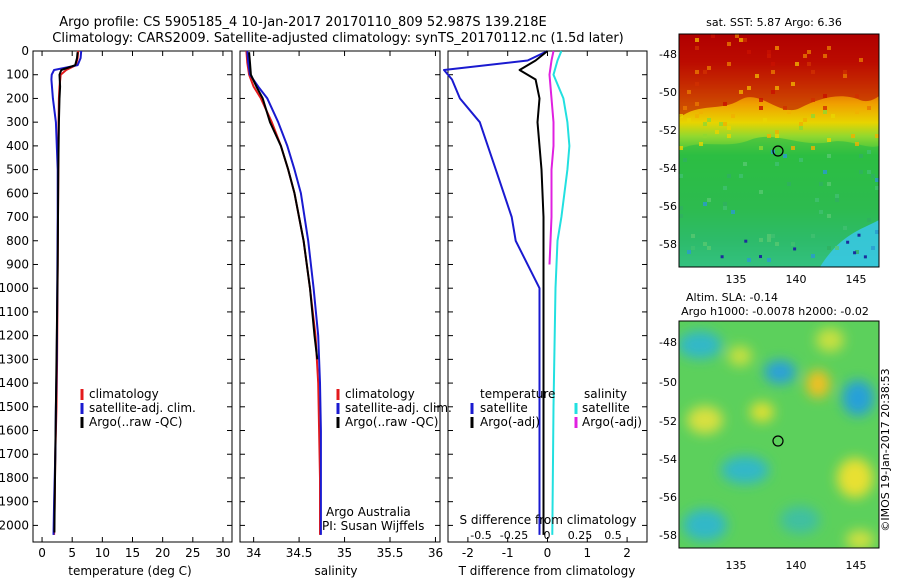  I want to click on sst-cyan-corner, so click(849, 243).